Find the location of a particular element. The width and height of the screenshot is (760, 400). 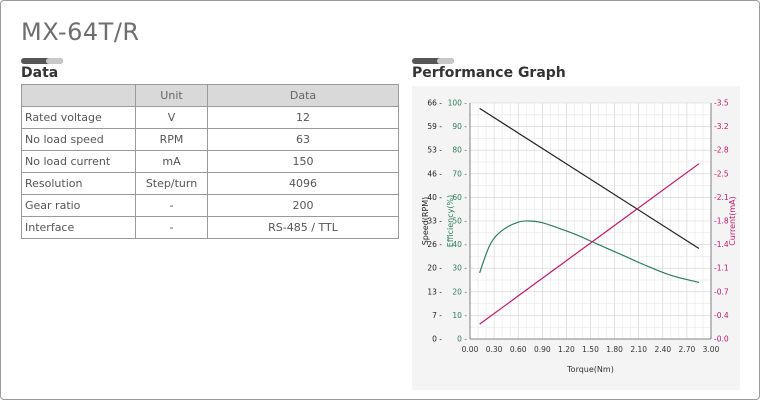

table-row: Gear ratio - 200 is located at coordinates (210, 205).